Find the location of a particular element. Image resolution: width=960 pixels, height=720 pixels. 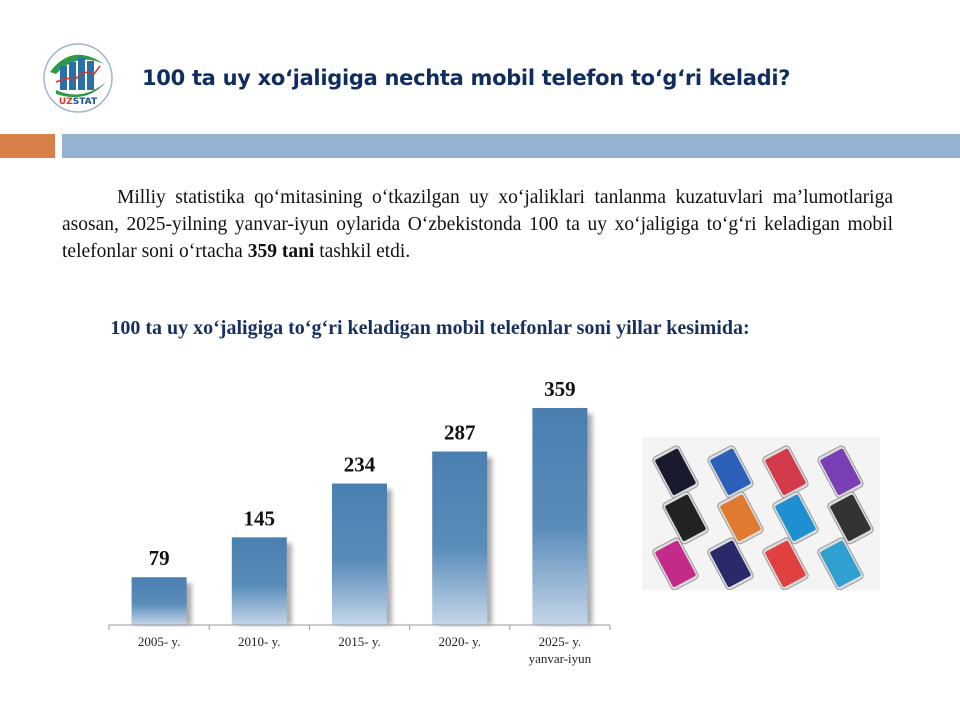

uzstat-logo: UZSTAT is located at coordinates (78, 78).